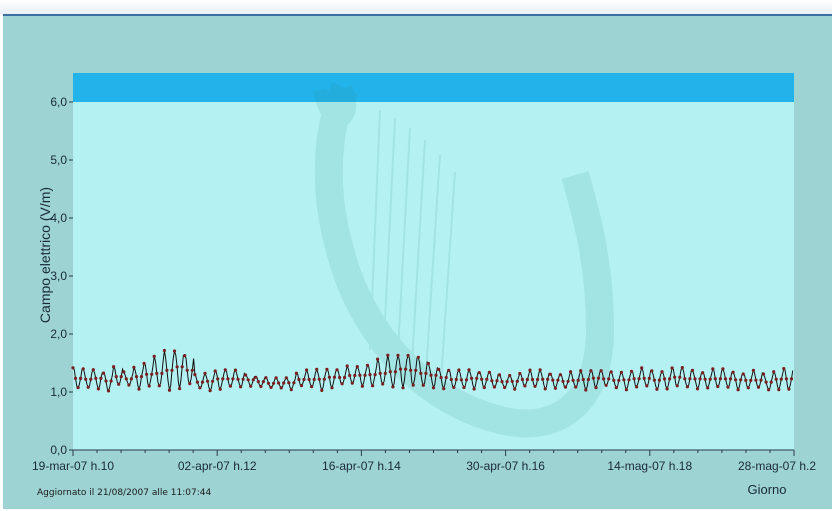 This screenshot has height=511, width=832. Describe the element at coordinates (58, 392) in the screenshot. I see `y-tick-label: 1,0` at that location.